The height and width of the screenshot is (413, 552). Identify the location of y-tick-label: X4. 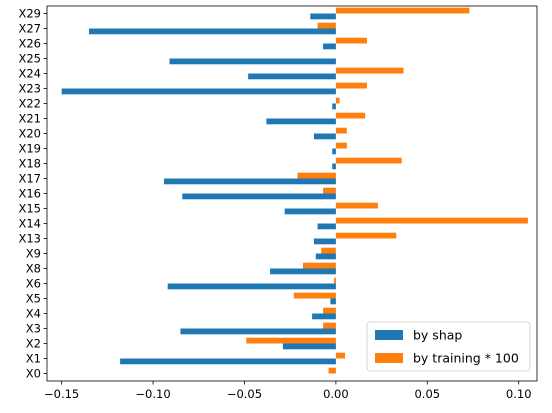
(33, 314).